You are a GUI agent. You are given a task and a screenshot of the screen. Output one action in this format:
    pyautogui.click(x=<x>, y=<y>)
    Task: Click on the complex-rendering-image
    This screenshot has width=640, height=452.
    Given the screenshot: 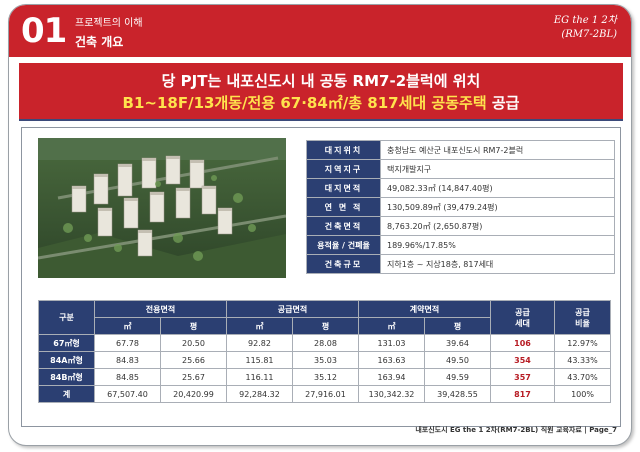 What is the action you would take?
    pyautogui.click(x=162, y=208)
    